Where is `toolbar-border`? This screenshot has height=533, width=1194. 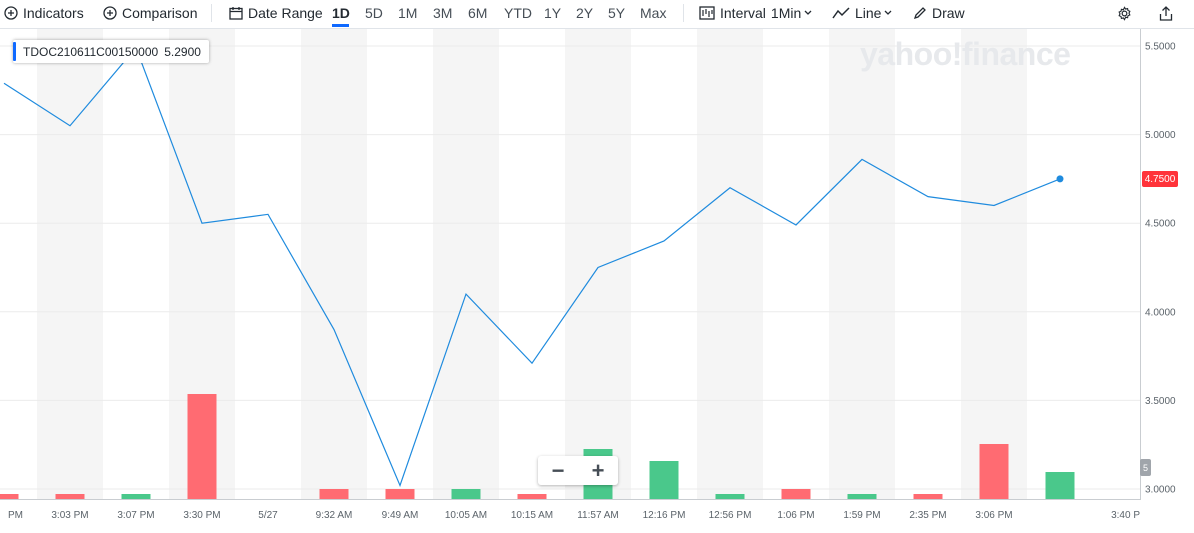
toolbar-border is located at coordinates (597, 28).